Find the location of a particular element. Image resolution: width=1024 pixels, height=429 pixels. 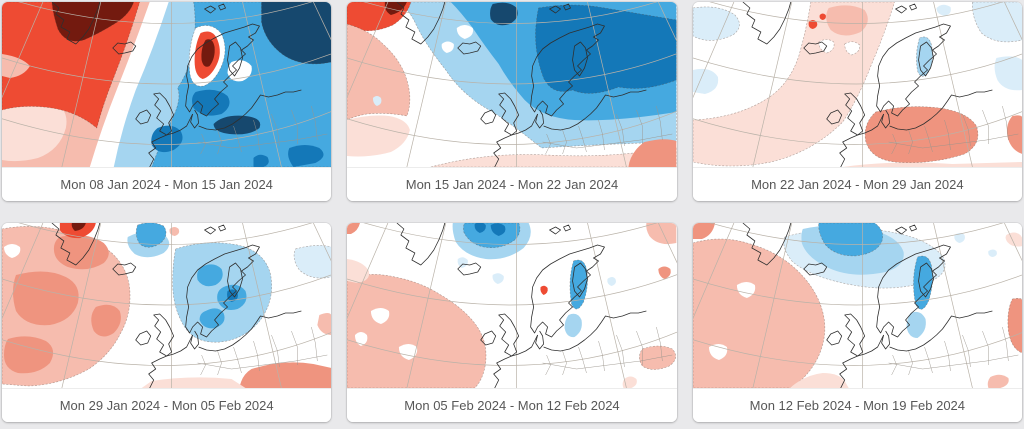

date-range-caption: Mon 12 Feb 2024 - Mon 19 Feb 2024 is located at coordinates (857, 405).